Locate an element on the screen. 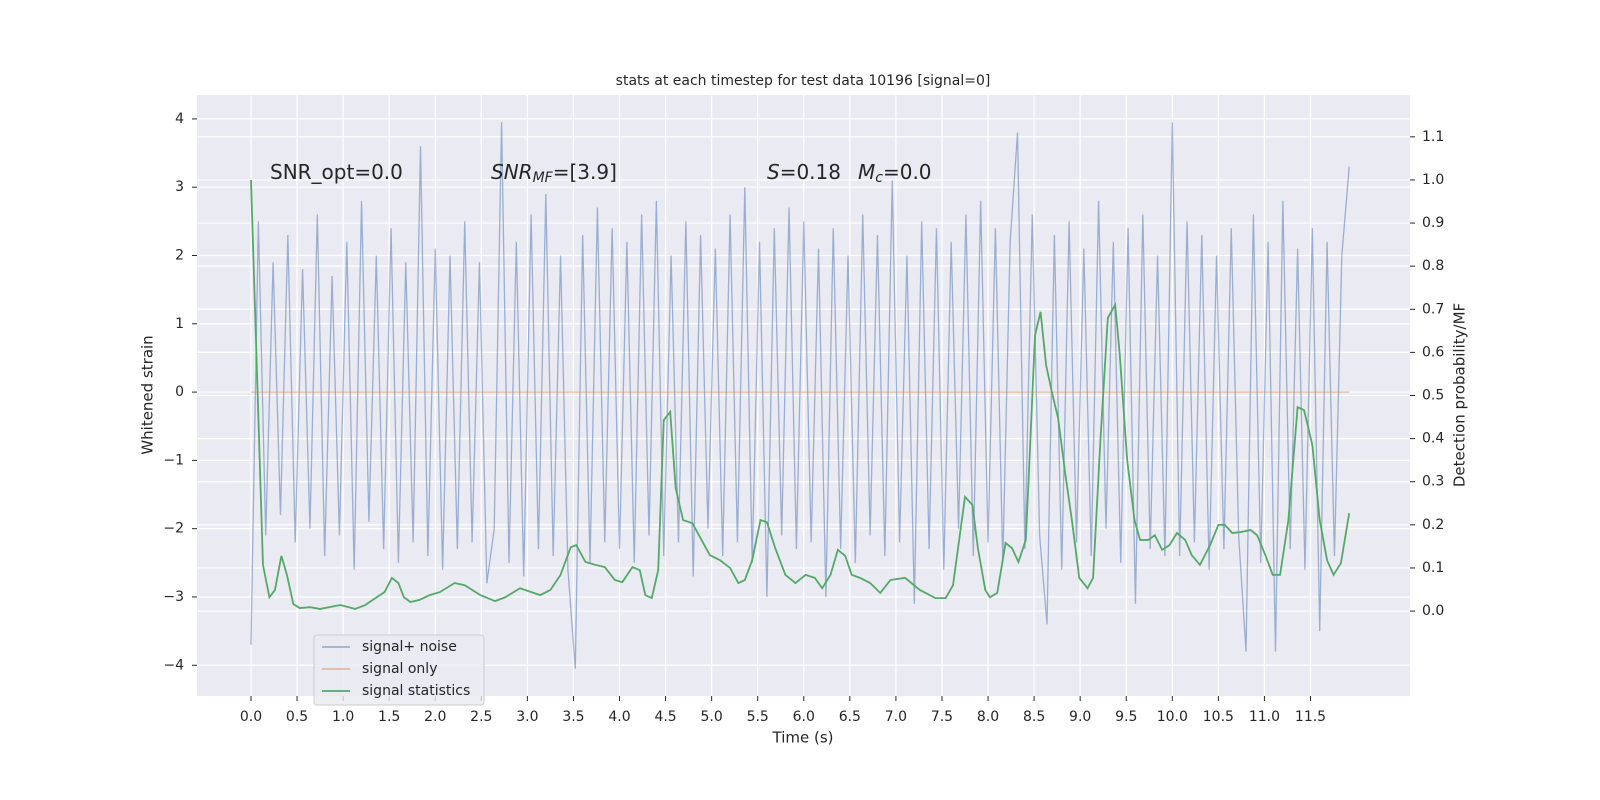 This screenshot has width=1600, height=800. x-tick-label: 9.5 is located at coordinates (1126, 717).